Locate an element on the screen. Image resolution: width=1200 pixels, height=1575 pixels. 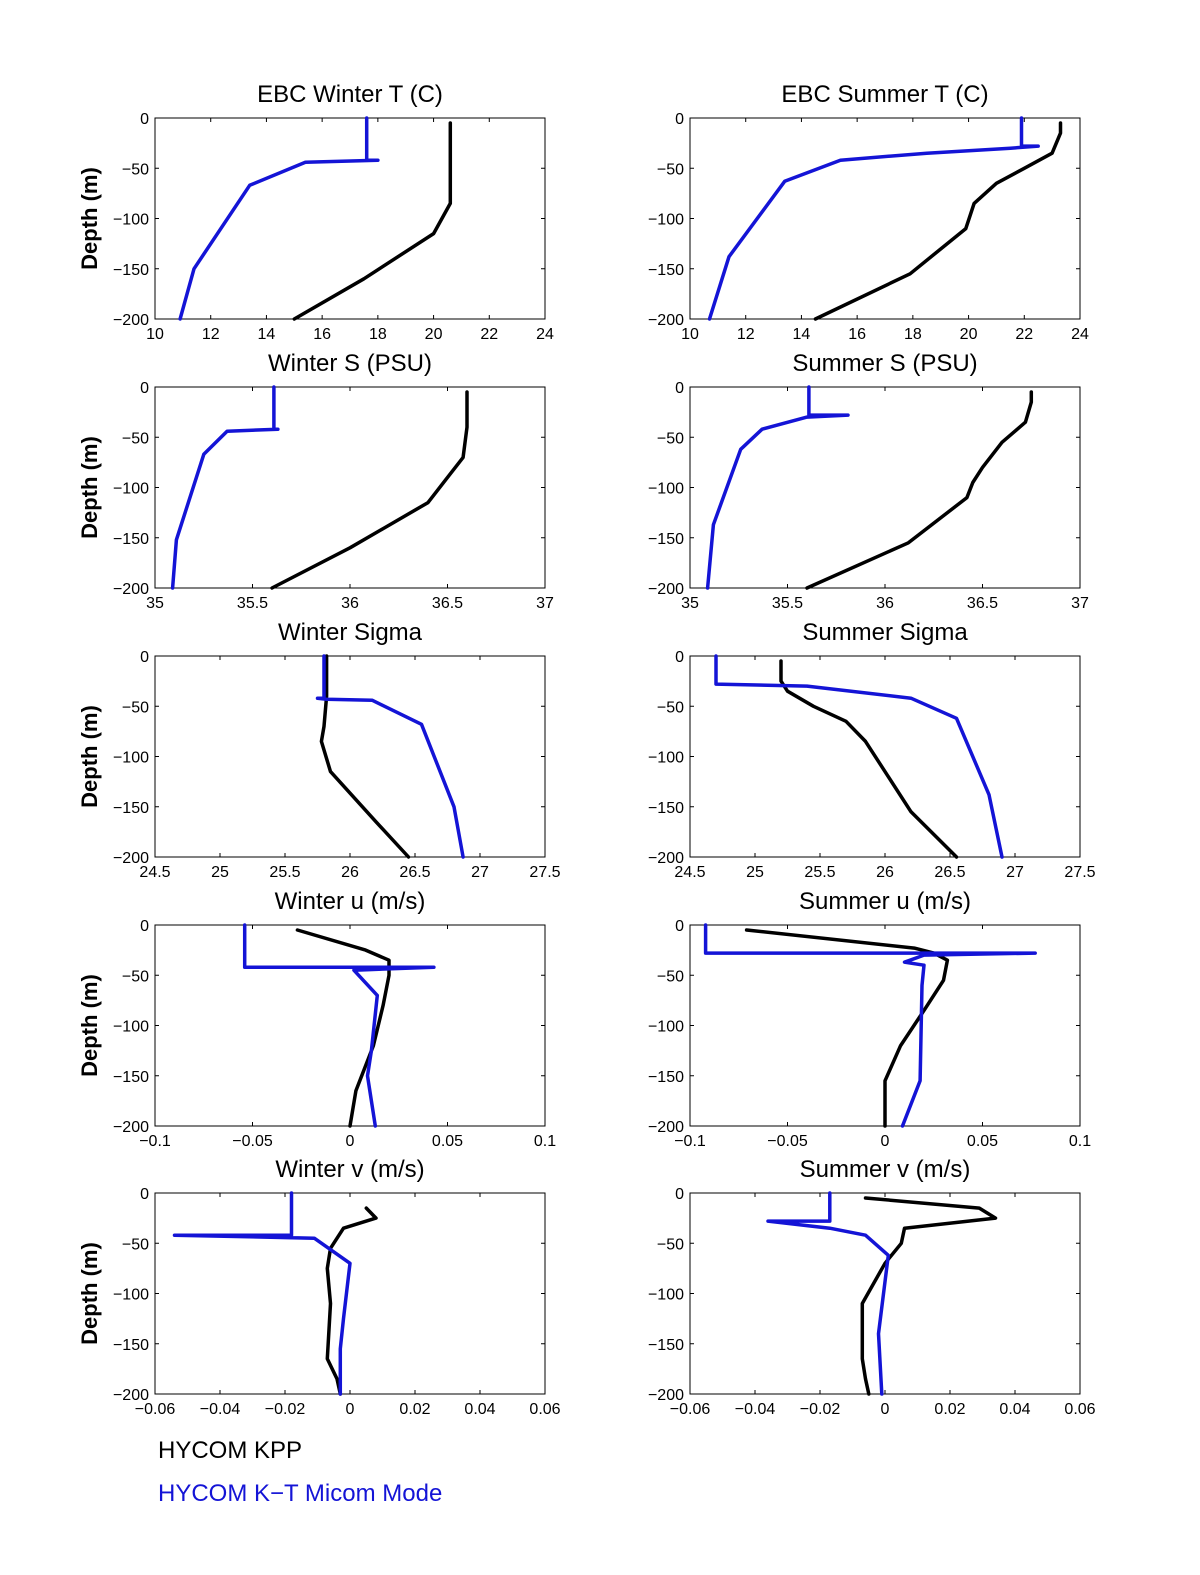
panel-title: Summer v (m/s) is located at coordinates (885, 1169).